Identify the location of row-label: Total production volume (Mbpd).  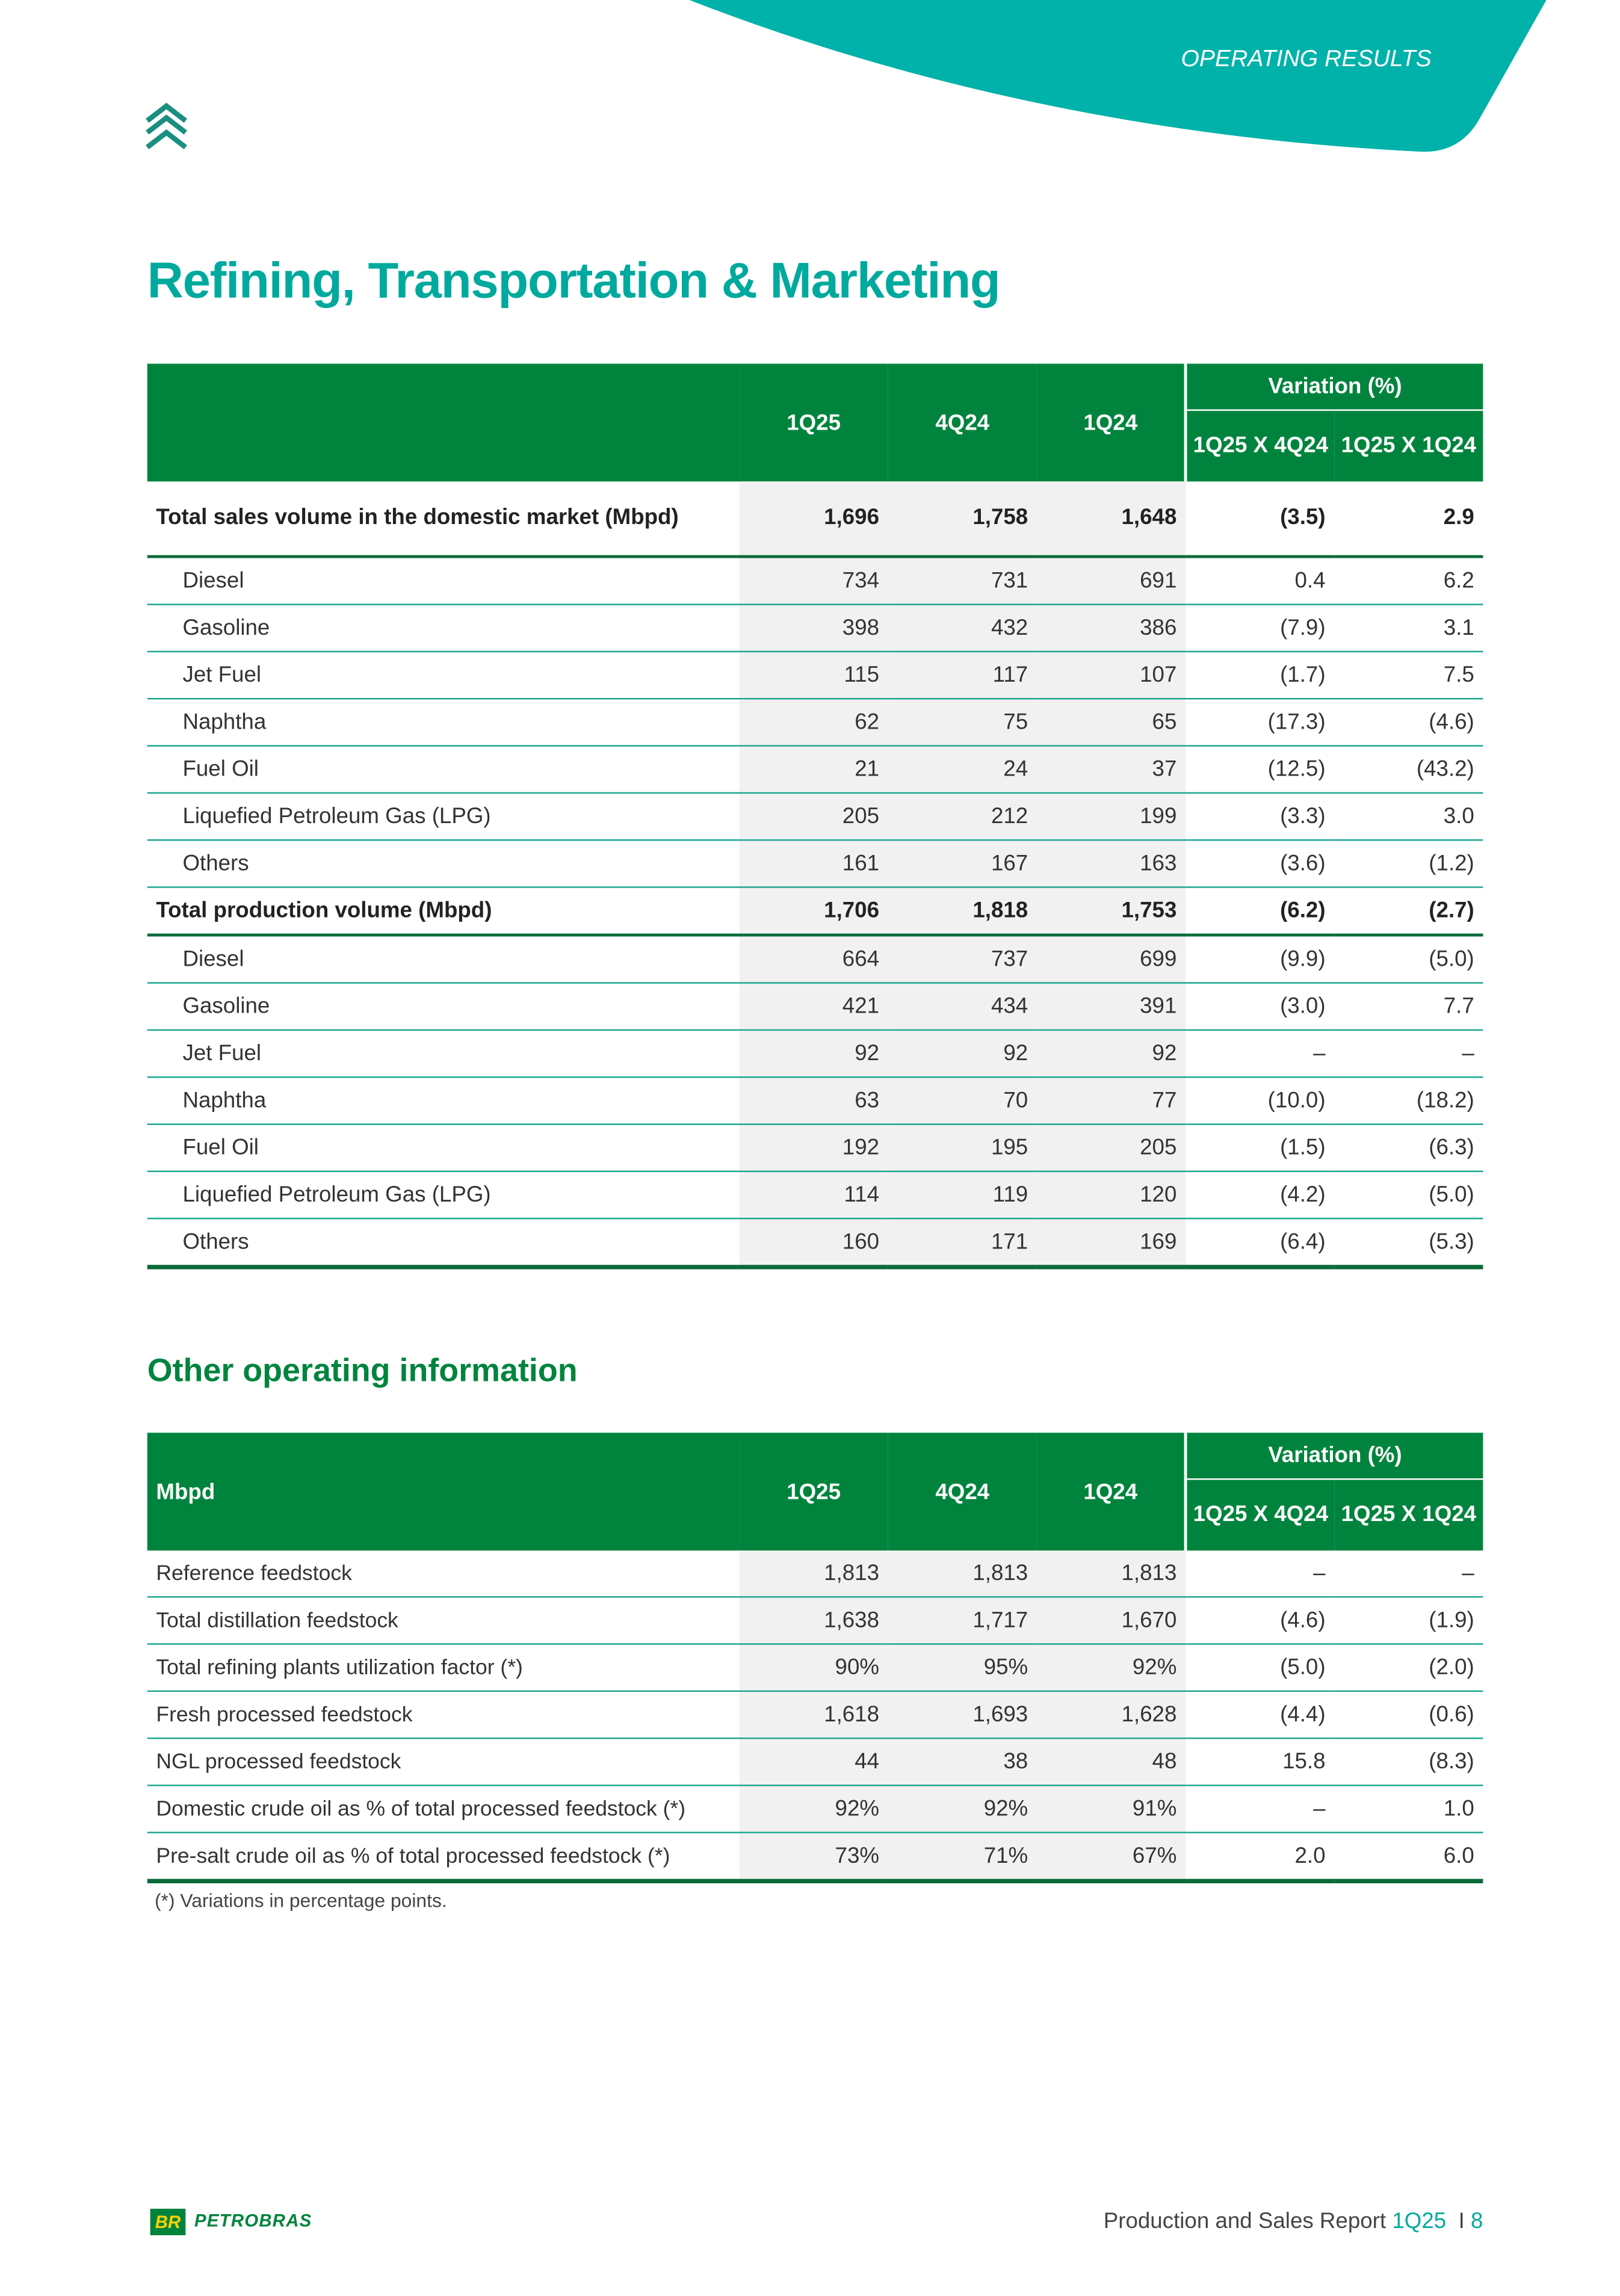
(443, 912).